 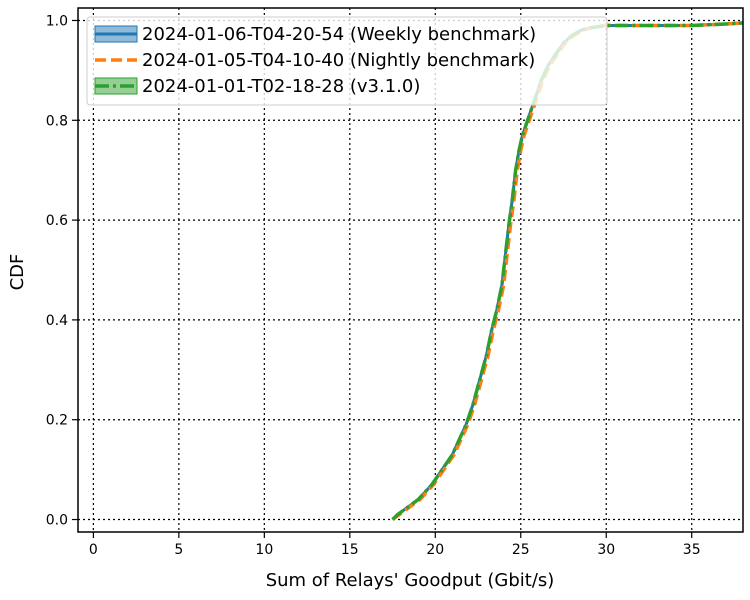 I want to click on x-tick-label: 0, so click(x=93, y=550).